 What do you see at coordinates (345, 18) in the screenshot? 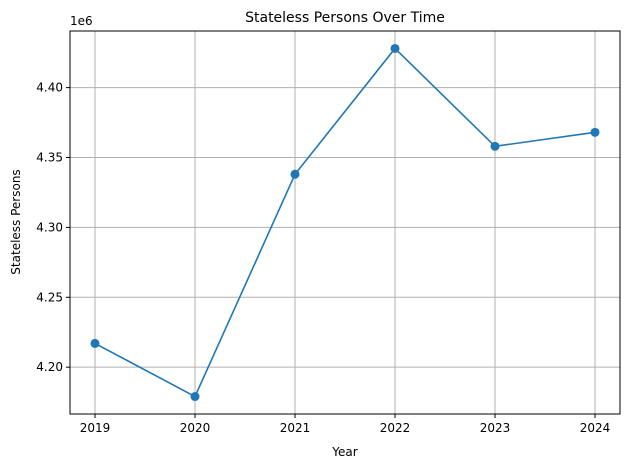
I see `chart-title: Stateless Persons Over Time` at bounding box center [345, 18].